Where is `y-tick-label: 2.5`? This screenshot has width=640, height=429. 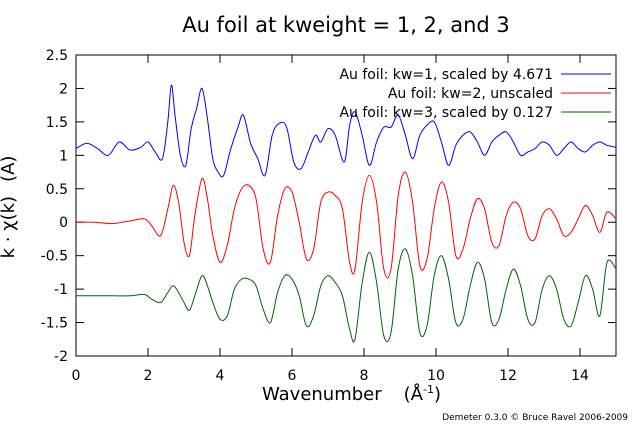 y-tick-label: 2.5 is located at coordinates (57, 56).